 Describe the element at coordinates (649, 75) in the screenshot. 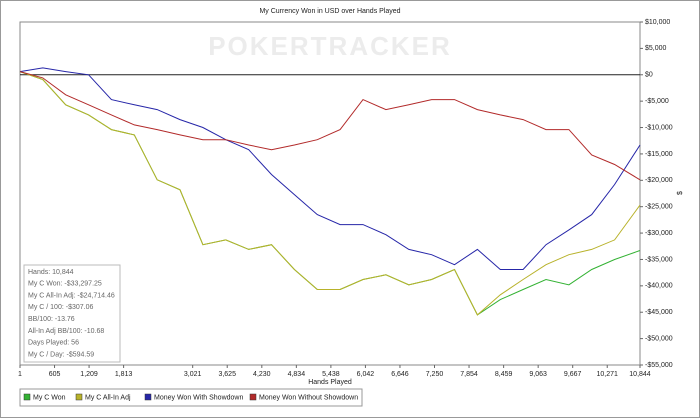

I see `y-tick-label: $0` at that location.